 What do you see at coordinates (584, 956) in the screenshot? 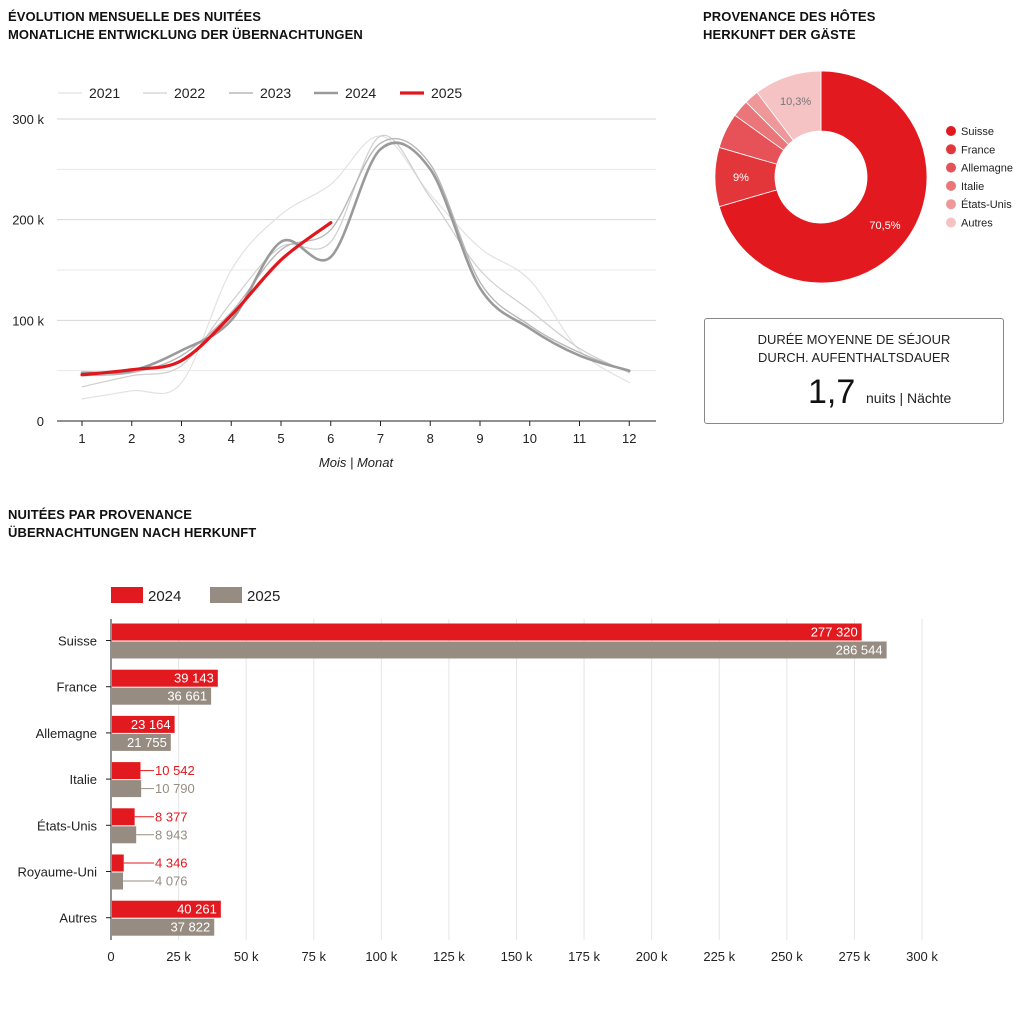
I see `bar-x-tick-label: 175 k` at bounding box center [584, 956].